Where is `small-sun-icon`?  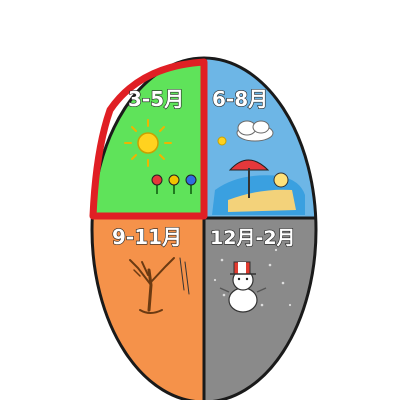 small-sun-icon is located at coordinates (222, 141).